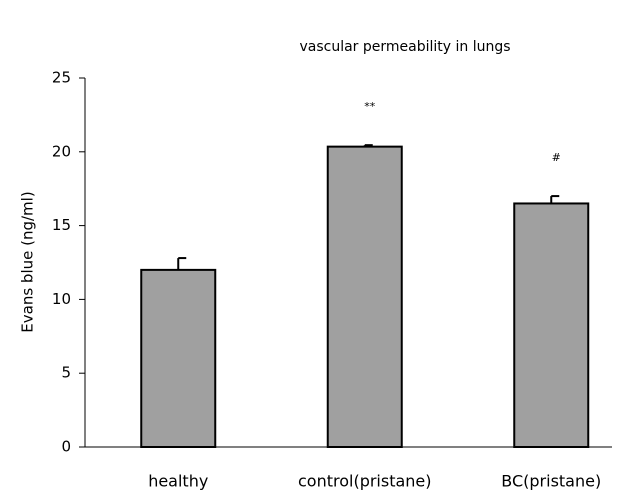 This screenshot has height=494, width=618. I want to click on y-tick-label: 0, so click(66, 447).